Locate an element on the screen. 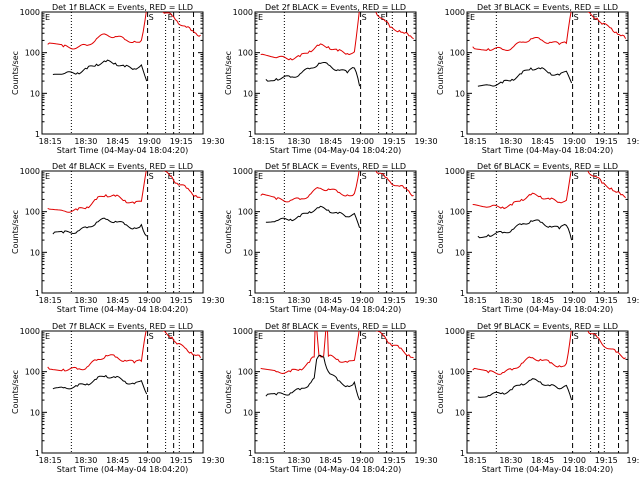  panel-title: Det 1f BLACK = Events, RED = LLD is located at coordinates (122, 7).